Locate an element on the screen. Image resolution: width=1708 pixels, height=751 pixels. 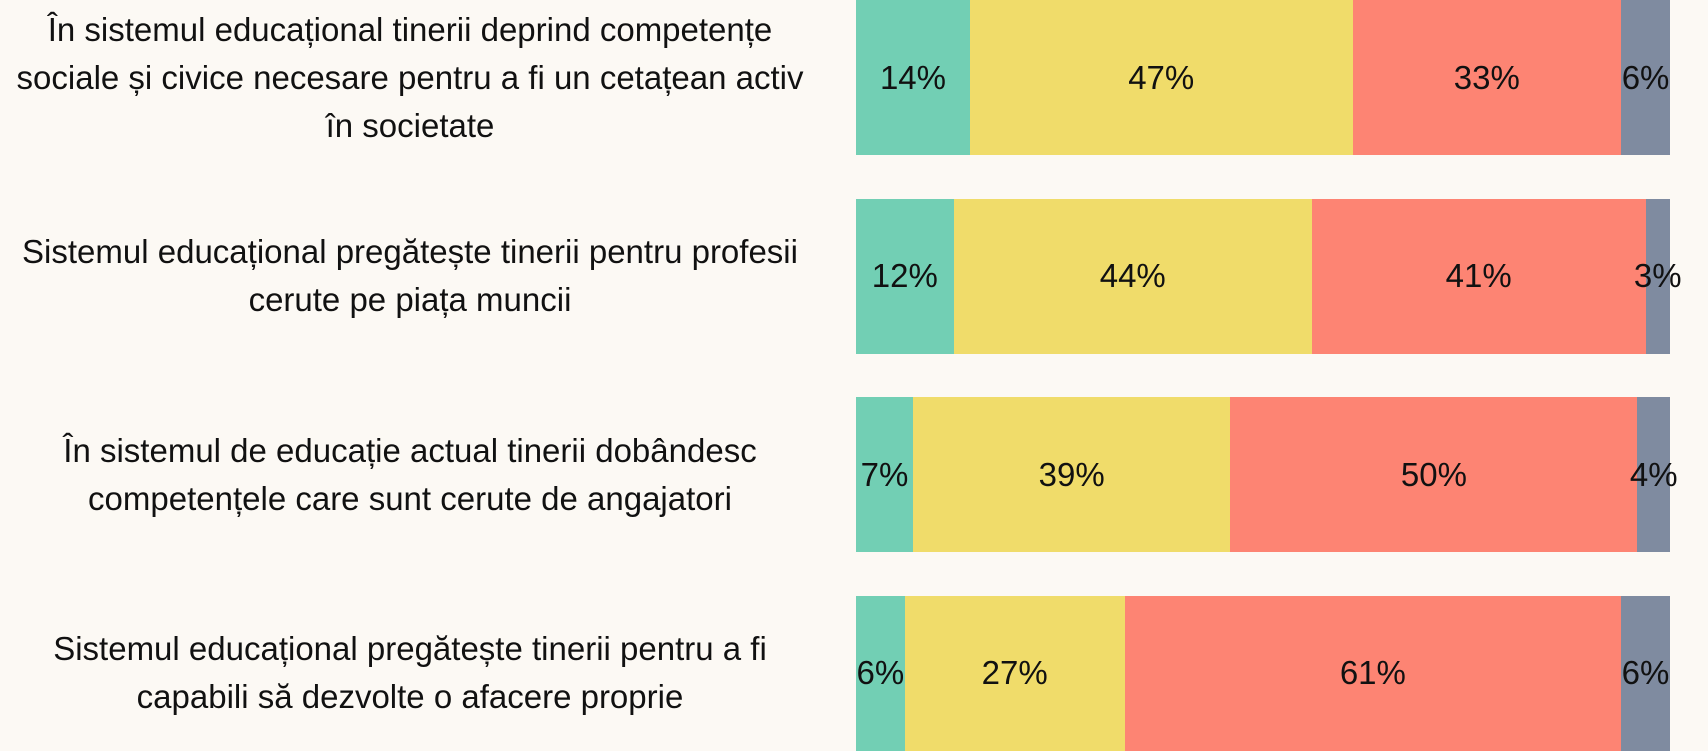
data-label: 47% is located at coordinates (1161, 77).